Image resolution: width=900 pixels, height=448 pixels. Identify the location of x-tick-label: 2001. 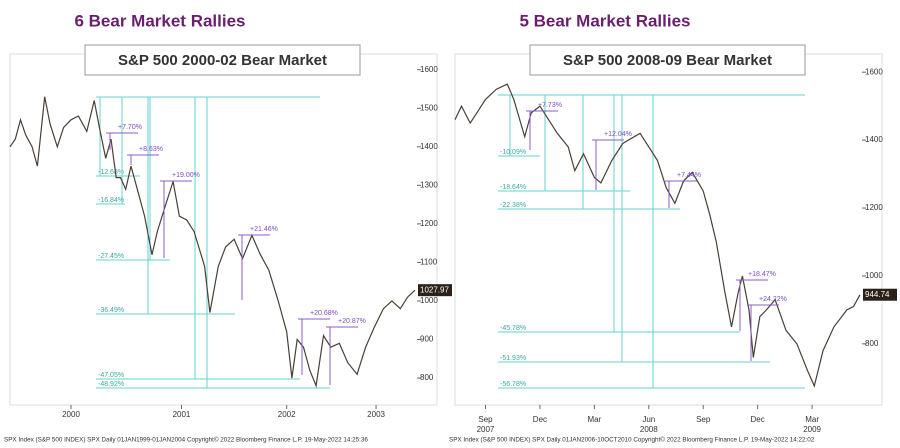
(182, 414).